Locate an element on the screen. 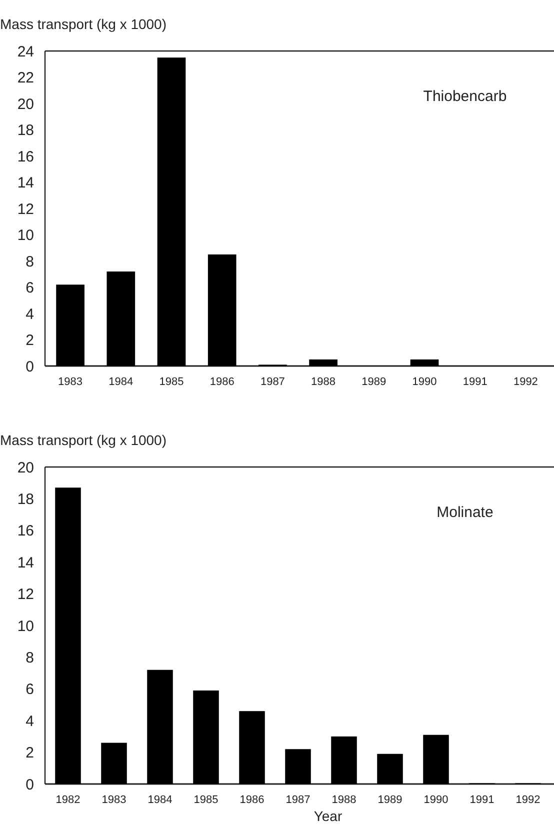 The height and width of the screenshot is (831, 554). y-tick-label: 24 is located at coordinates (25, 51).